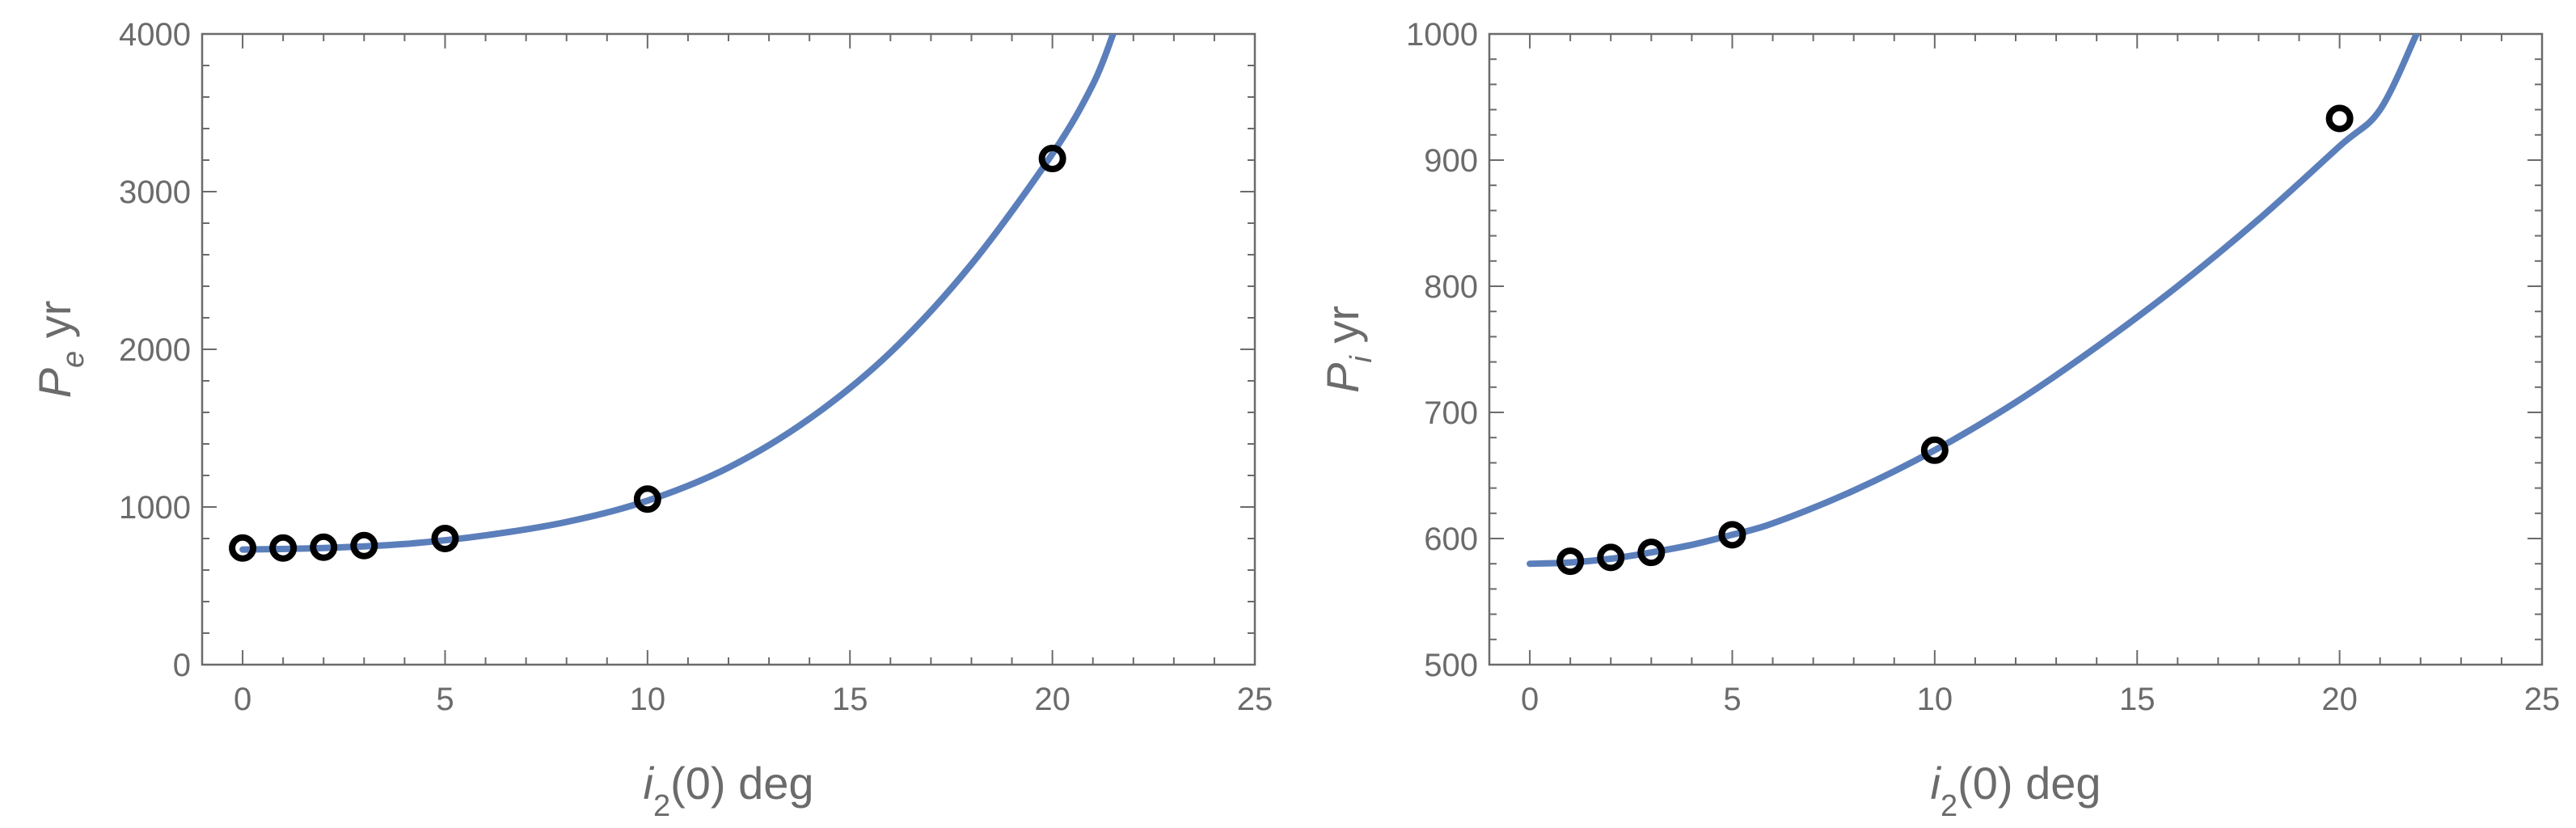 This screenshot has height=828, width=2576. I want to click on y-tick-label: 3000, so click(155, 192).